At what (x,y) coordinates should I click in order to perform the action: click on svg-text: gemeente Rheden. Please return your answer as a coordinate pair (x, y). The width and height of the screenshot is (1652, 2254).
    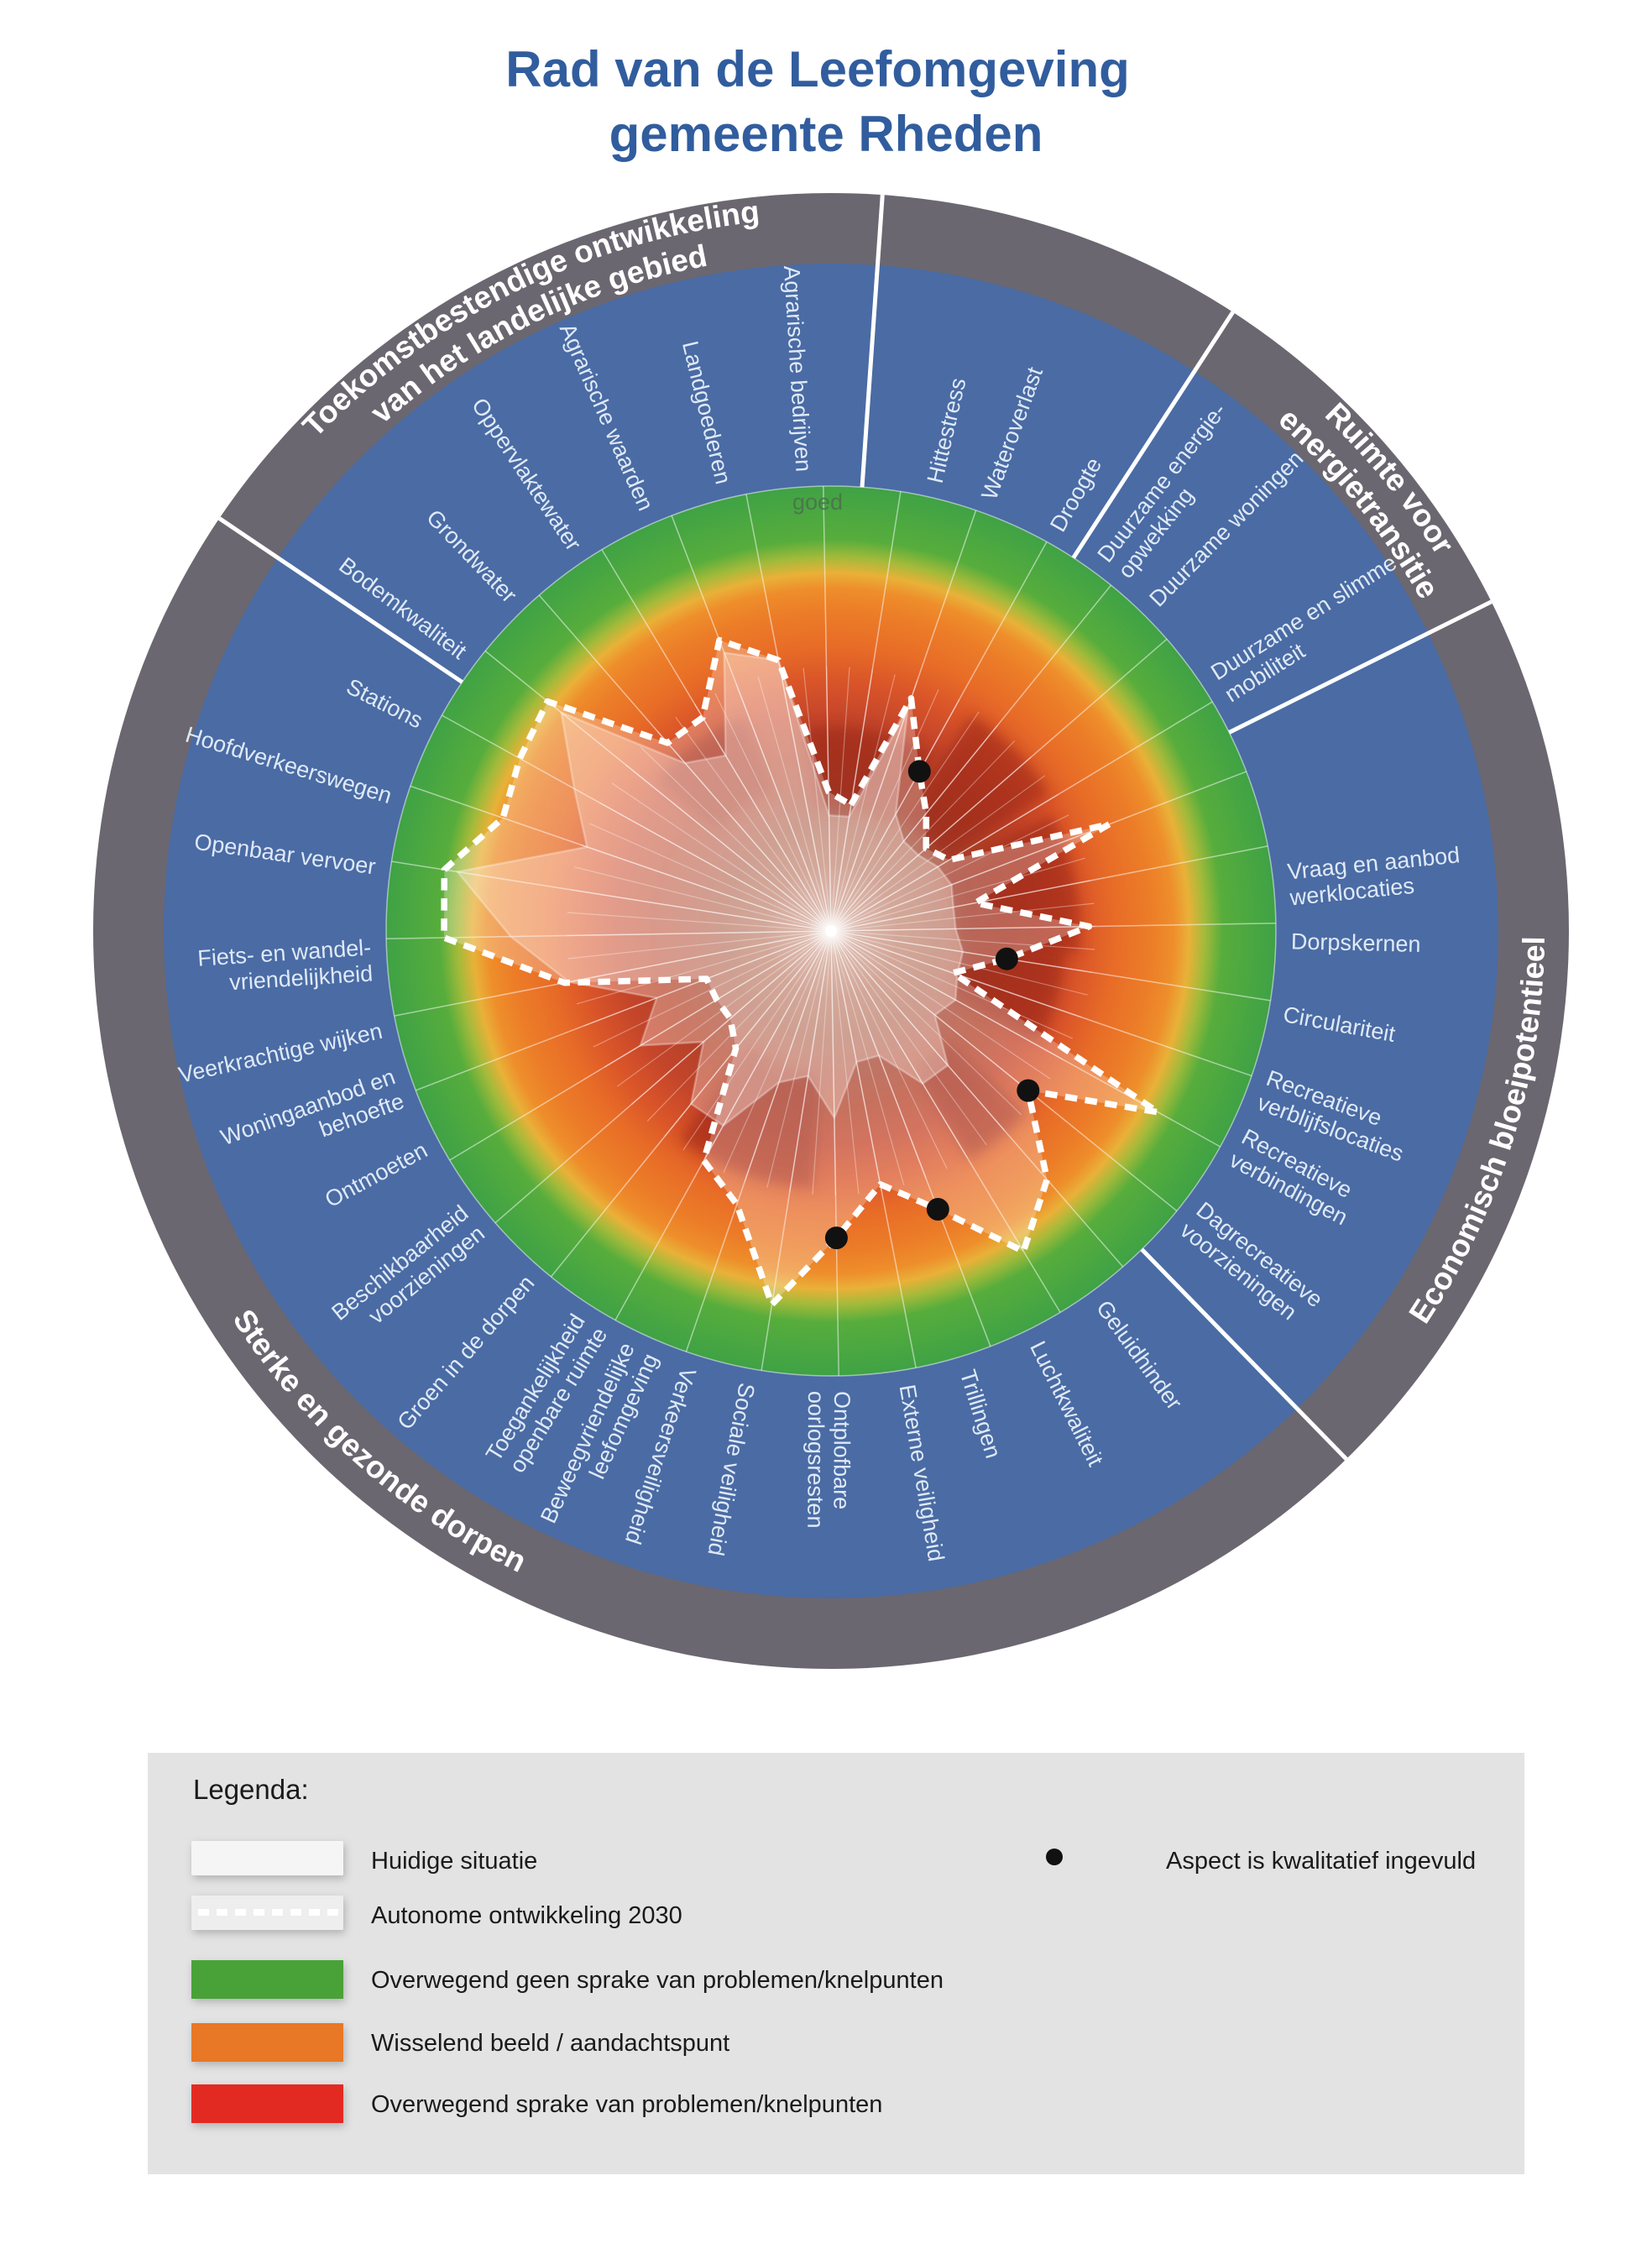
    Looking at the image, I should click on (826, 134).